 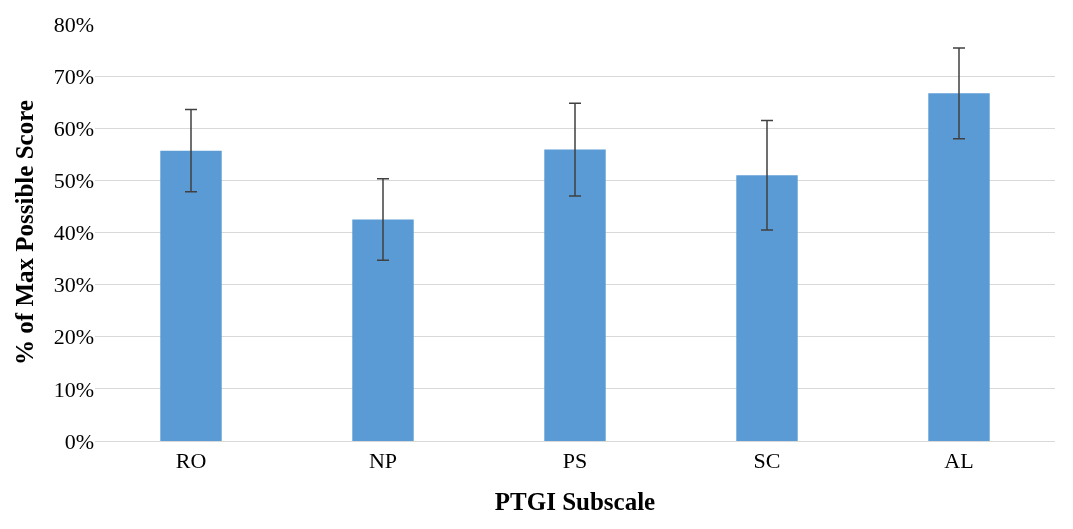 I want to click on y-tick-label: 0%, so click(x=79, y=441).